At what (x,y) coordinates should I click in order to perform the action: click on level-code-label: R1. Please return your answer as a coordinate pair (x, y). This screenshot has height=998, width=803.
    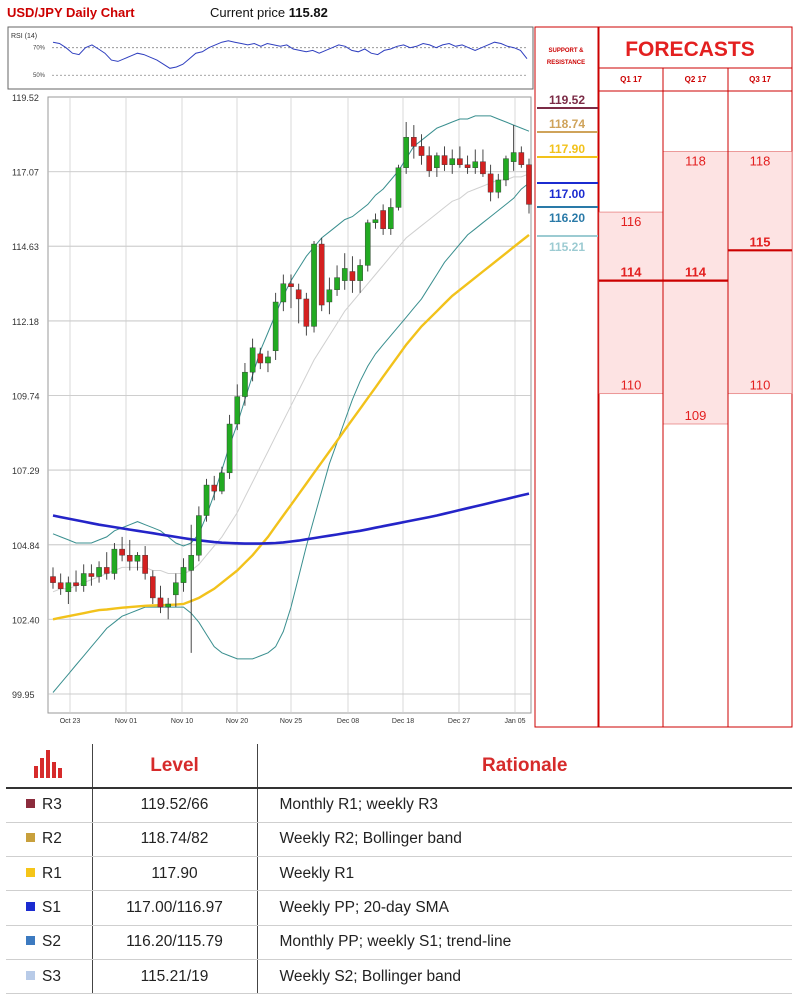
    Looking at the image, I should click on (52, 873).